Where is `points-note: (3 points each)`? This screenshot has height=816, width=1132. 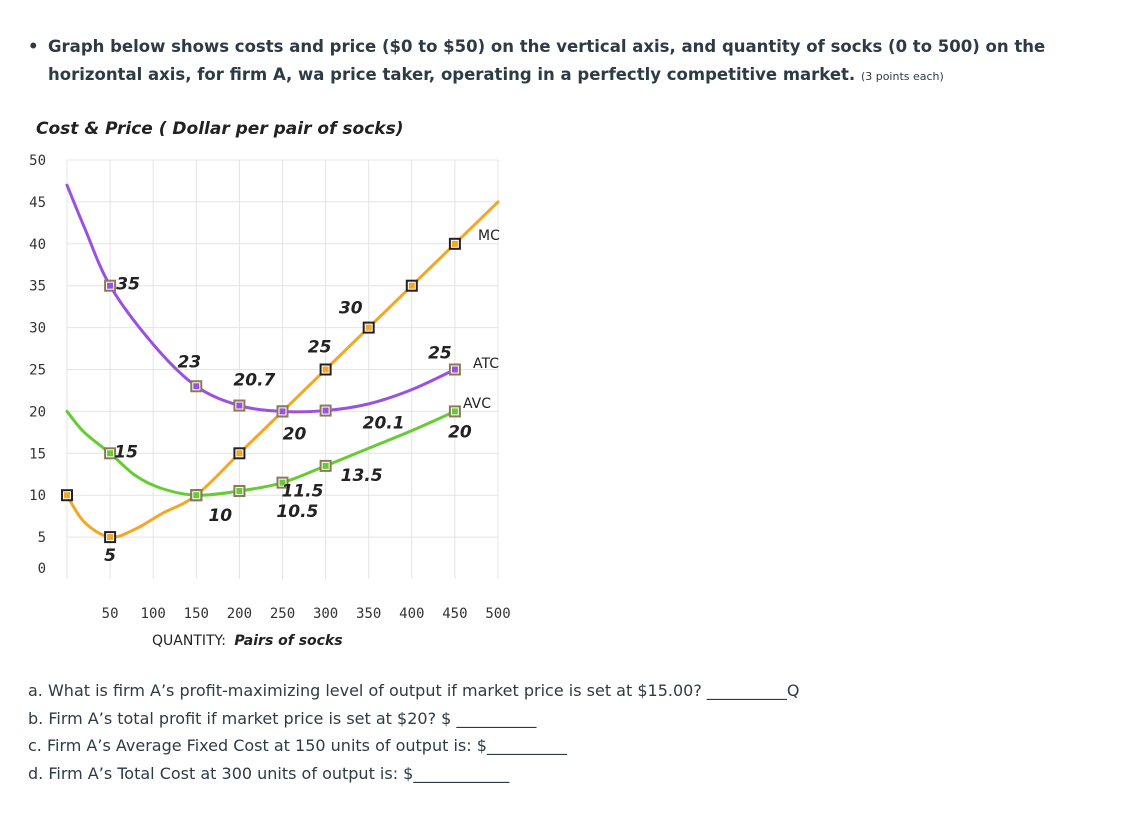 points-note: (3 points each) is located at coordinates (902, 76).